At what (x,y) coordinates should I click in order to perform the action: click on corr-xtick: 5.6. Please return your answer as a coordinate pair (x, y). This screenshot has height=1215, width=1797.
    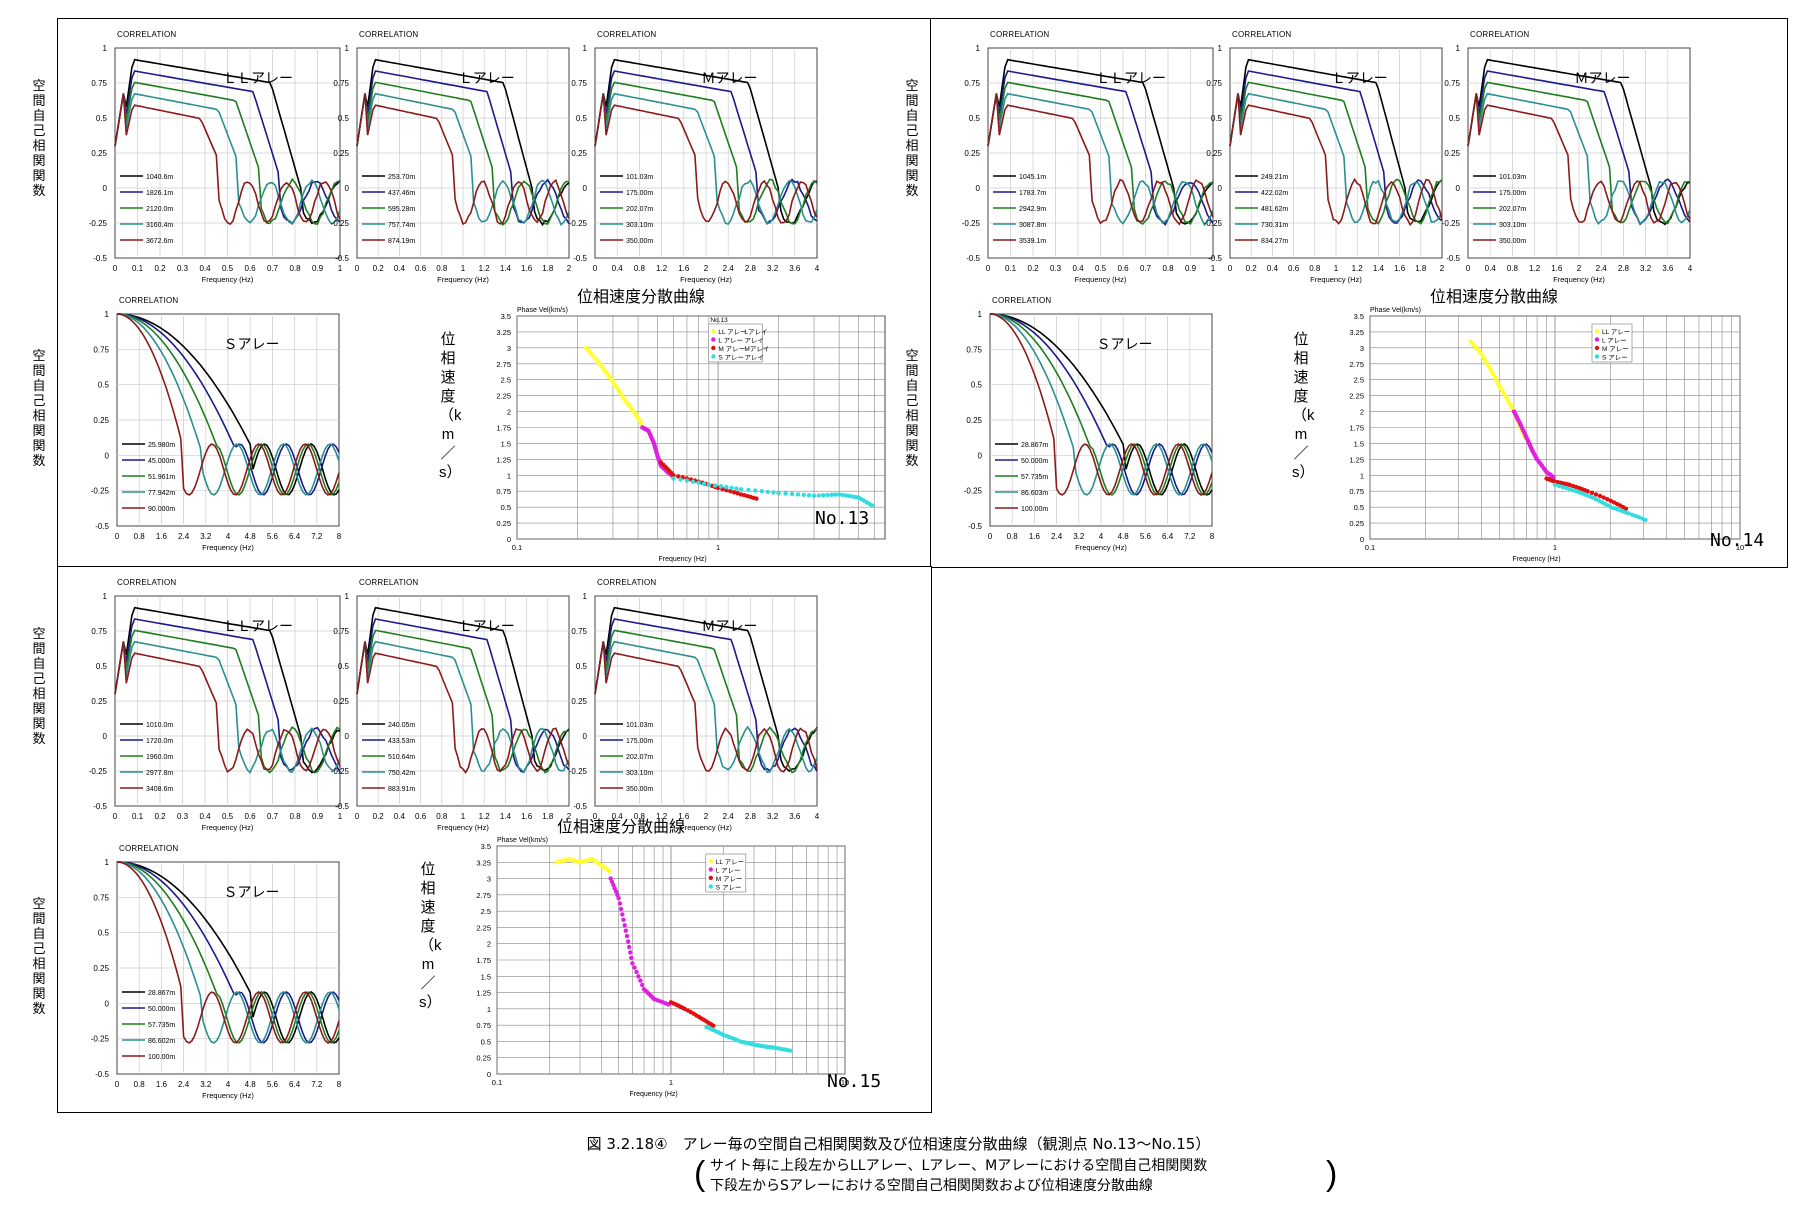
    Looking at the image, I should click on (1146, 536).